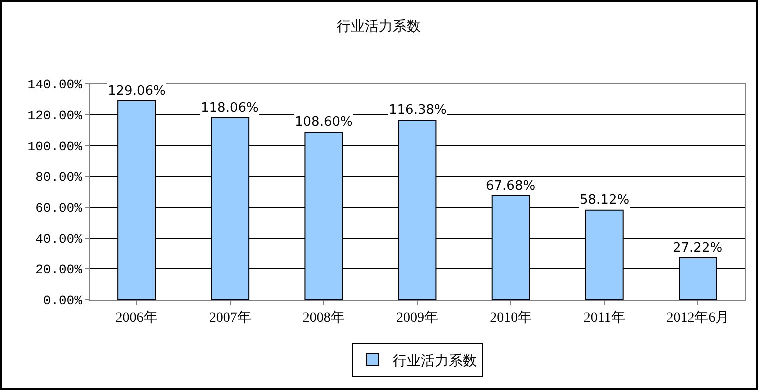  I want to click on data-label: 27.22%, so click(698, 248).